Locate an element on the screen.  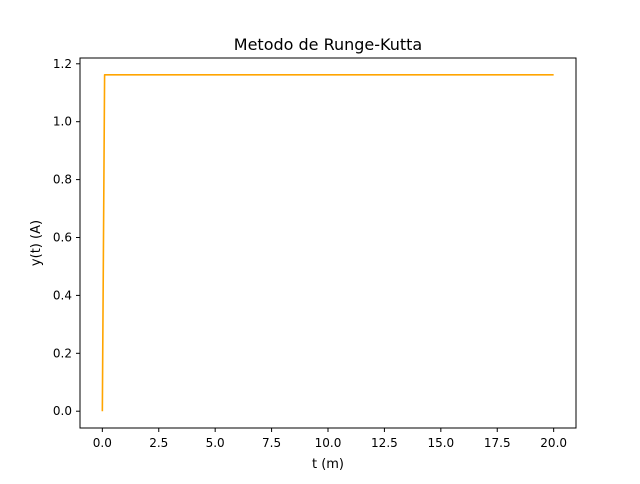
chart-title: Metodo de Runge-Kutta is located at coordinates (328, 44).